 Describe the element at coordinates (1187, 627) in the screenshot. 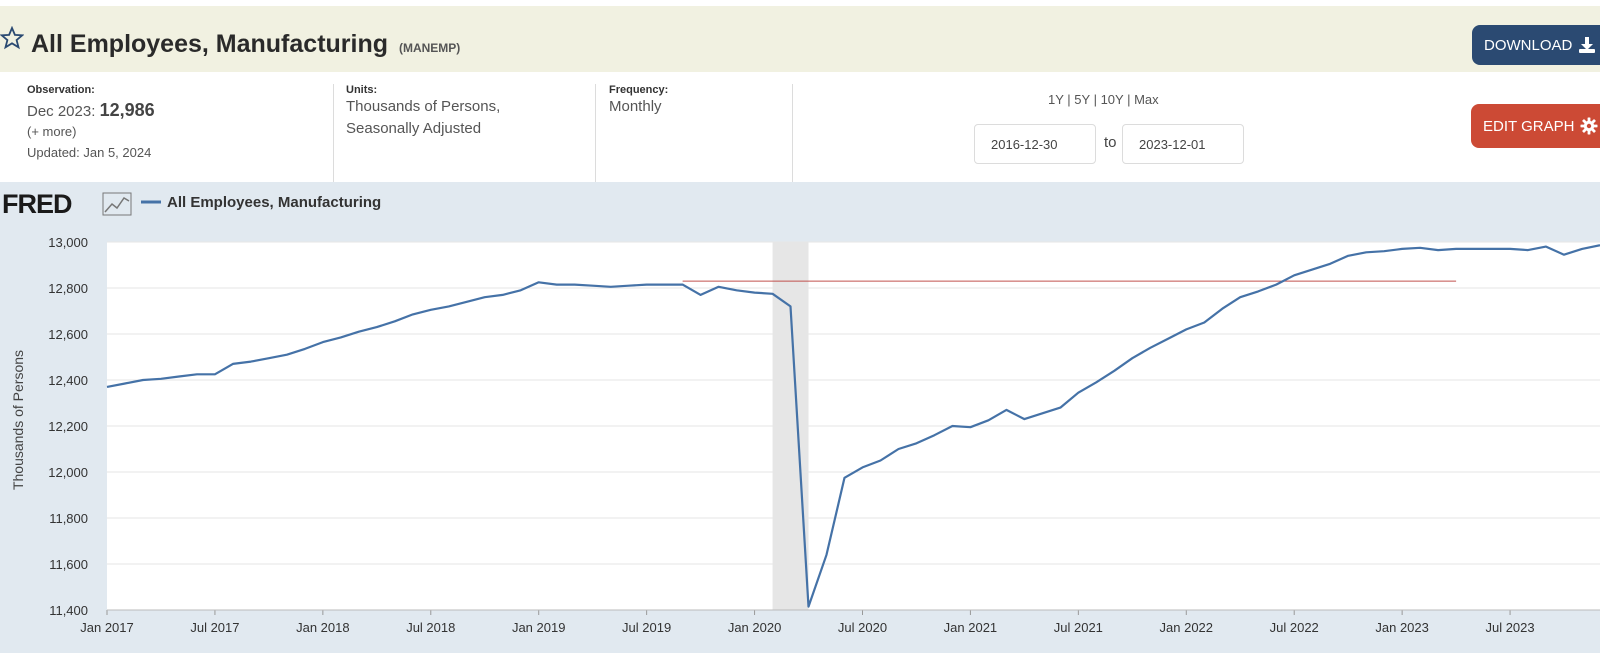

I see `x-tick-label: Jan 2022` at that location.